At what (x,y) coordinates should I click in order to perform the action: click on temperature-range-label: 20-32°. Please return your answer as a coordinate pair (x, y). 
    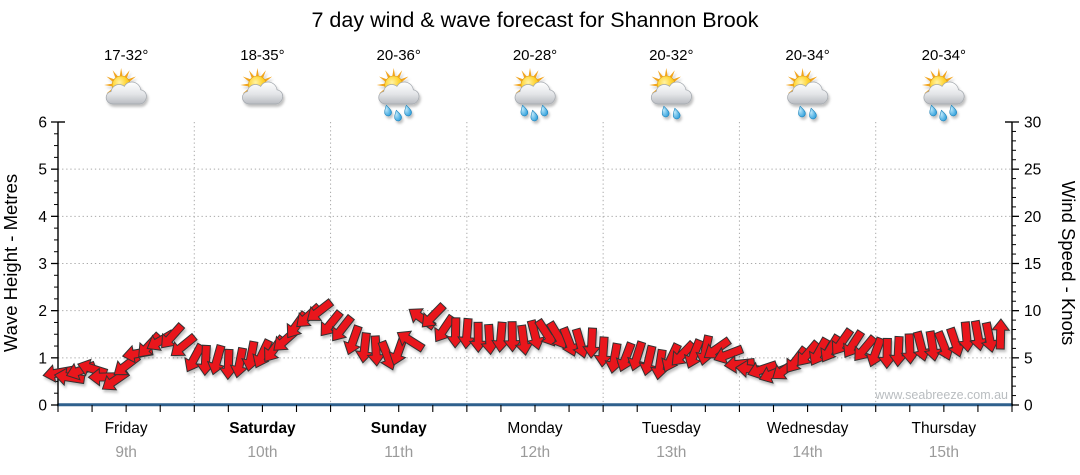
    Looking at the image, I should click on (671, 55).